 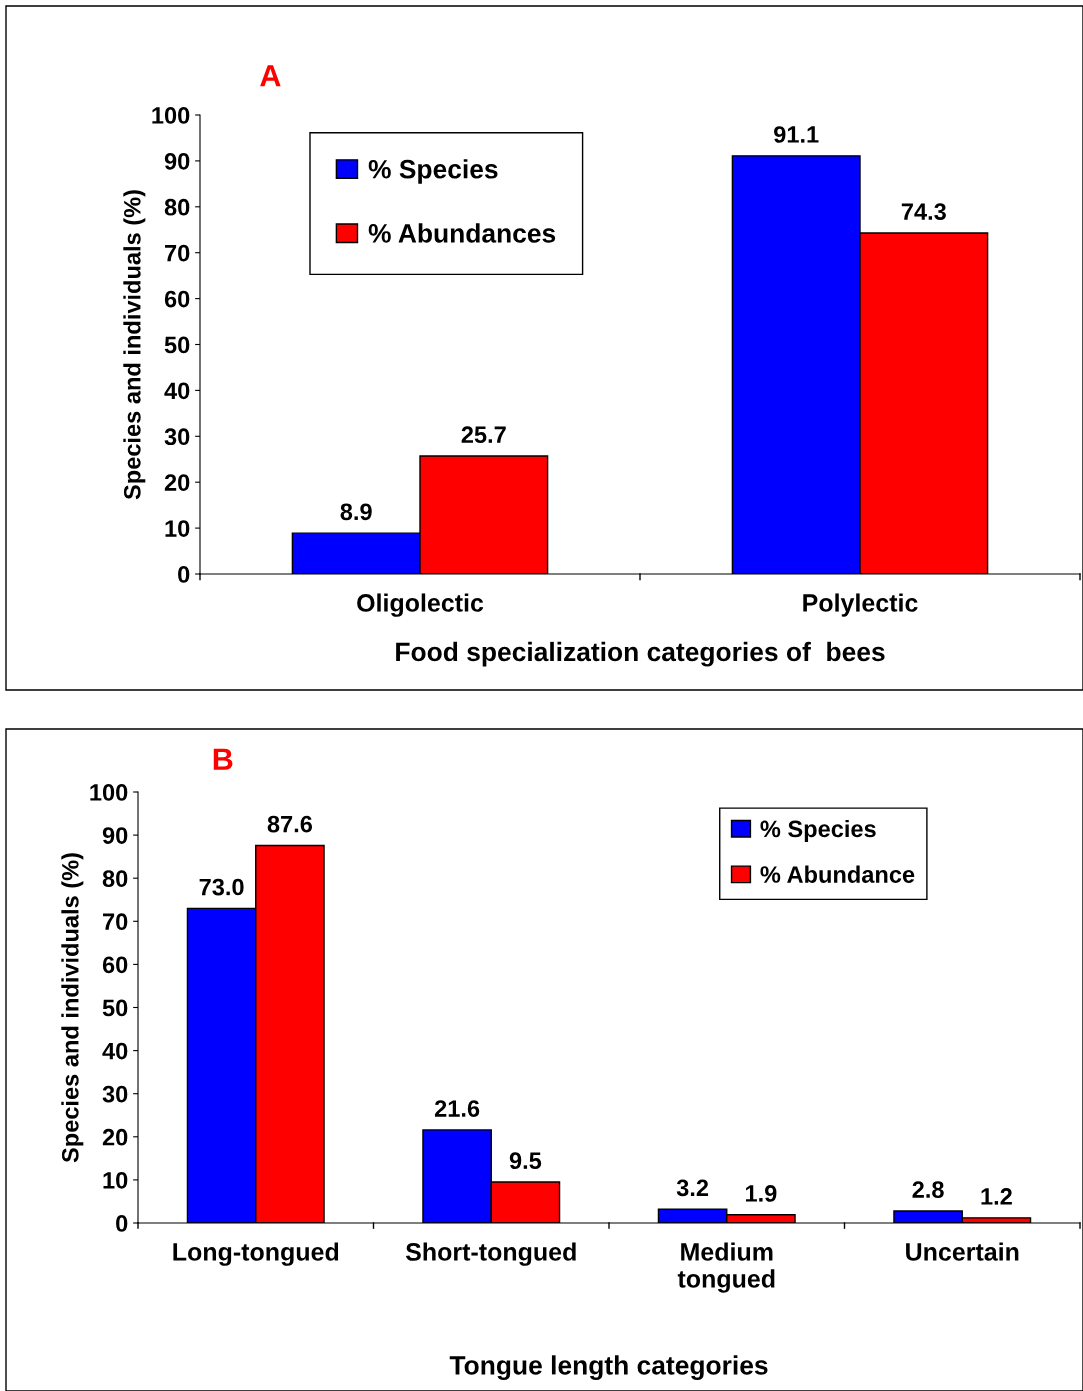 I want to click on x-tick-label: Oligolectic, so click(x=420, y=605).